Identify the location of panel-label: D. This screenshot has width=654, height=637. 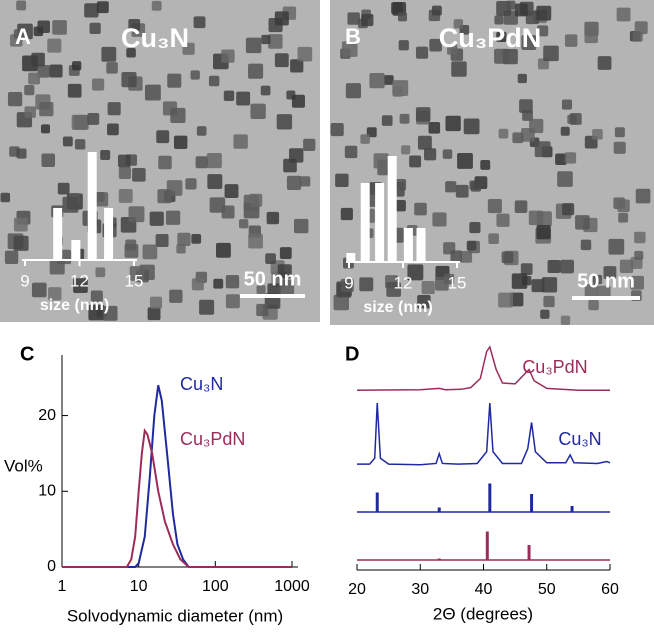
(352, 354).